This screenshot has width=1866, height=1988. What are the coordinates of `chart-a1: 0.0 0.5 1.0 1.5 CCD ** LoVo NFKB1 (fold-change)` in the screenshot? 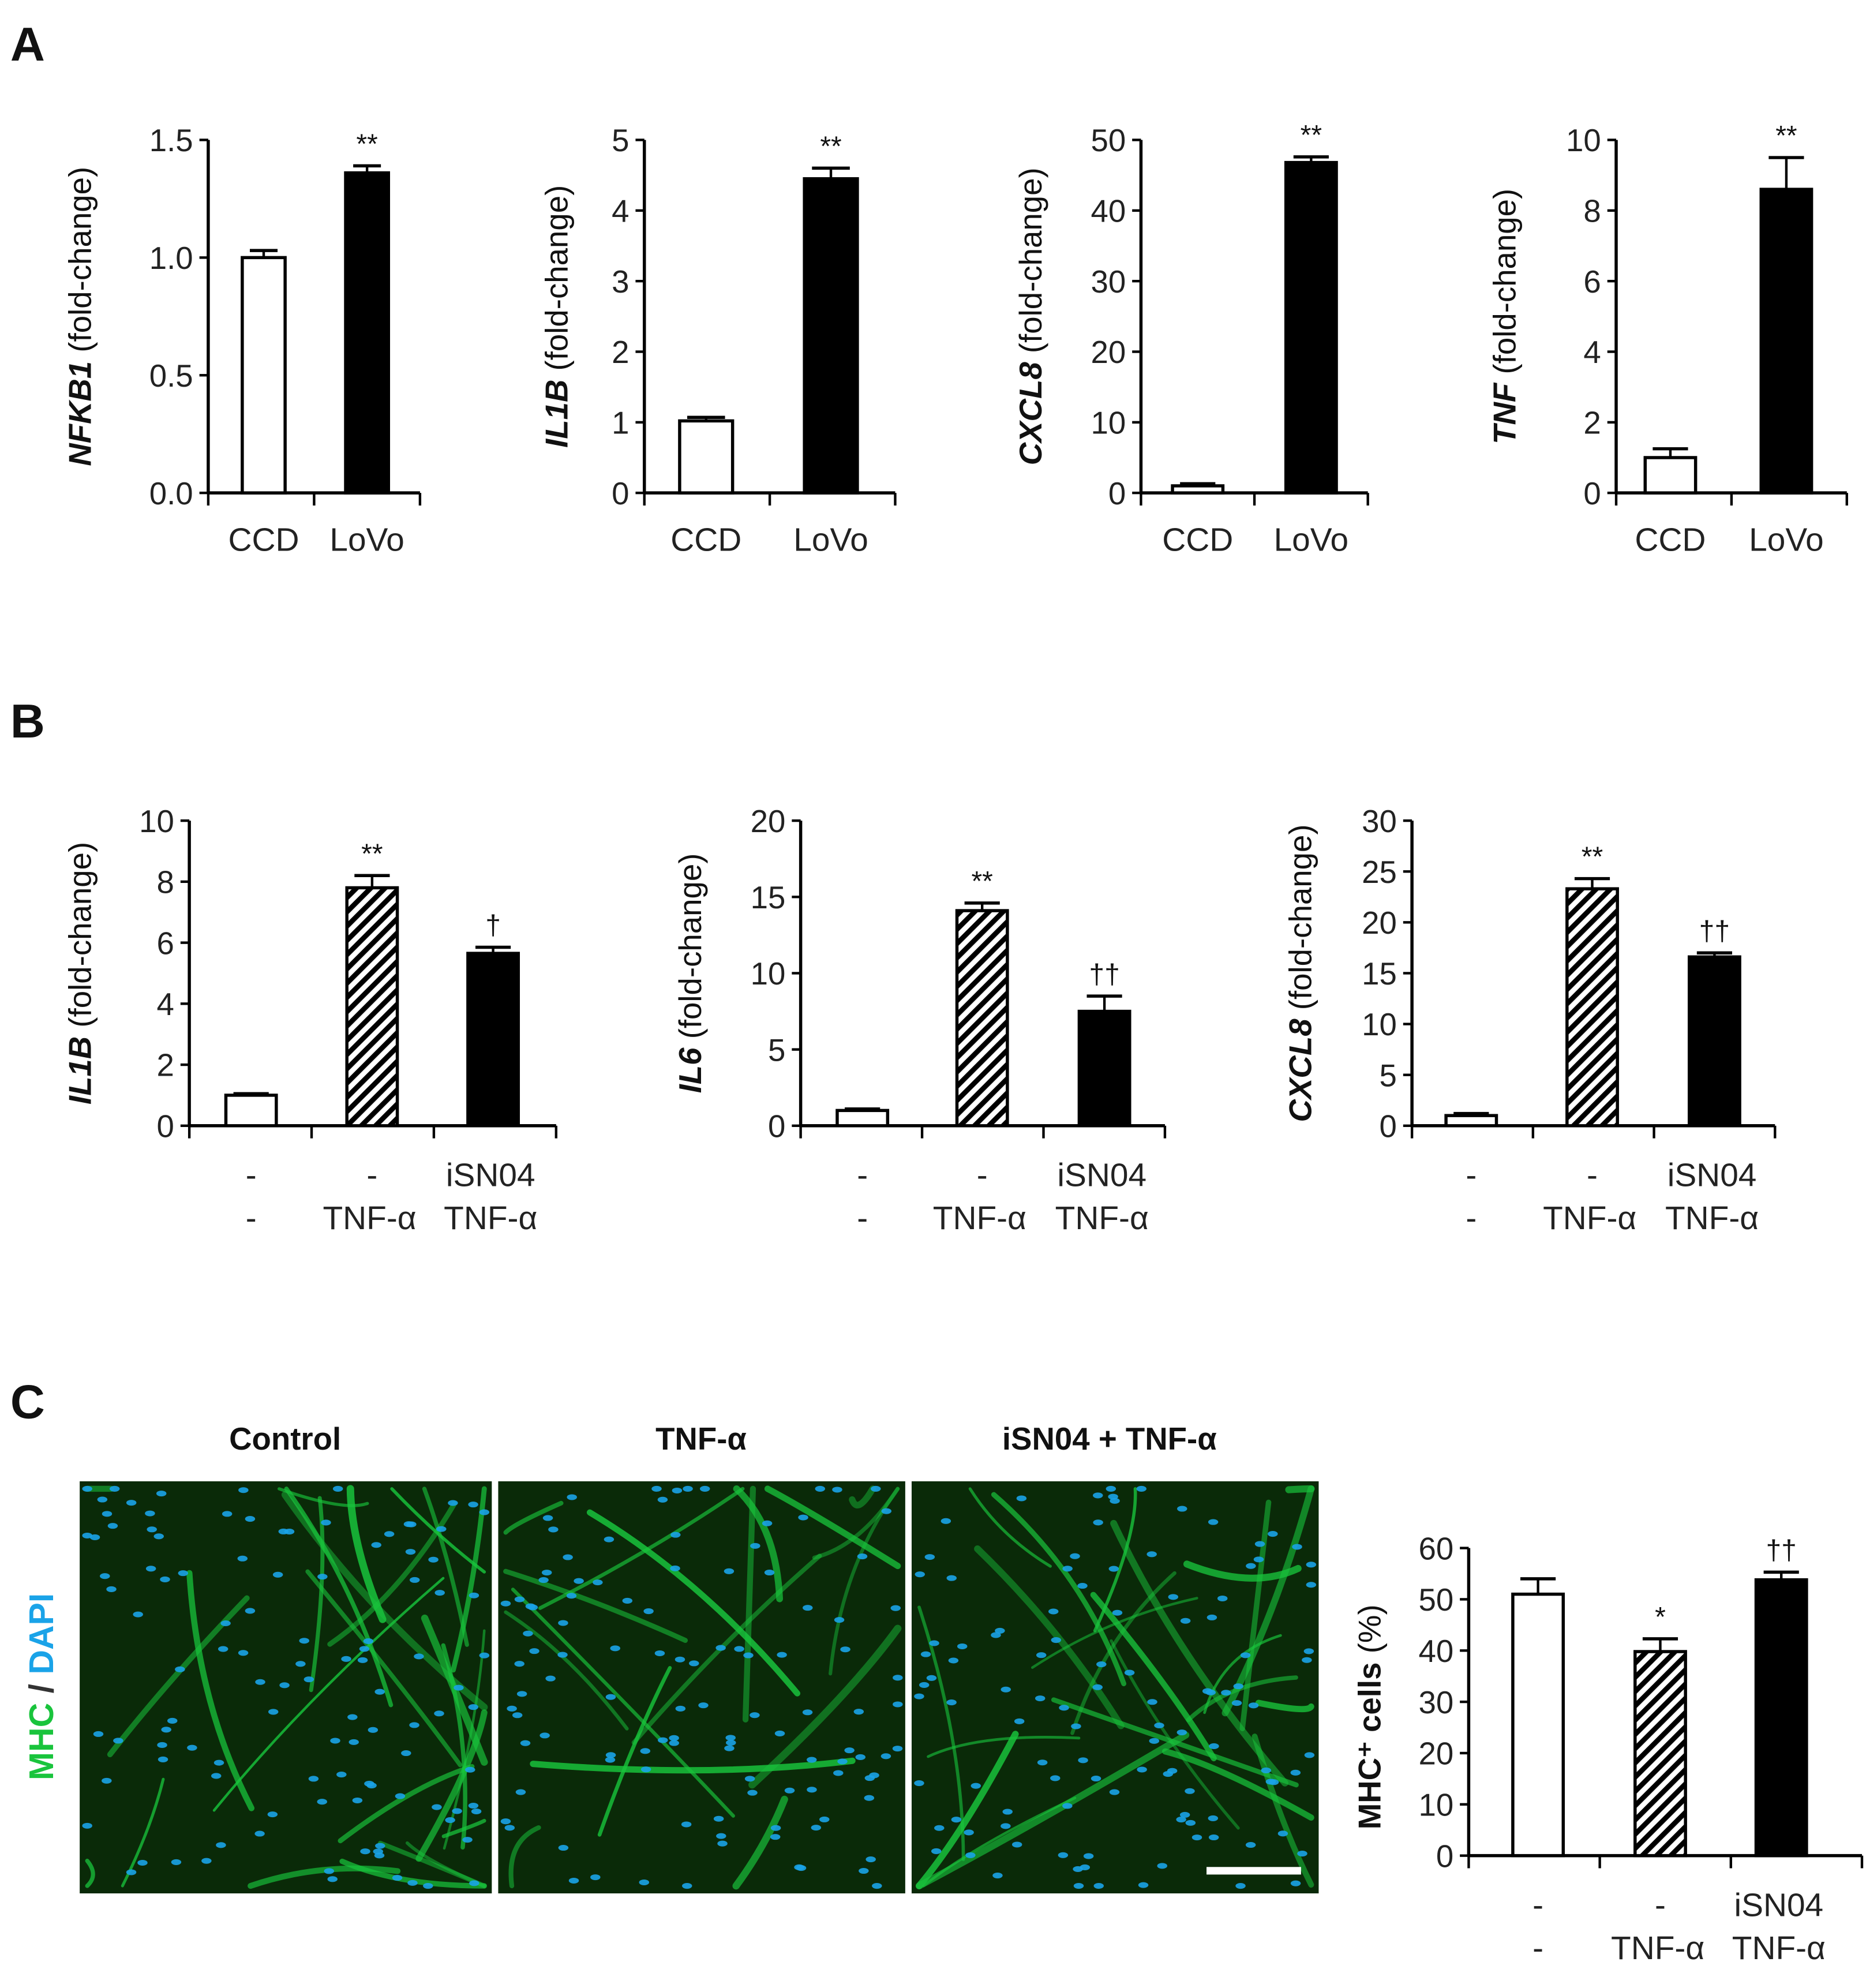 It's located at (242, 341).